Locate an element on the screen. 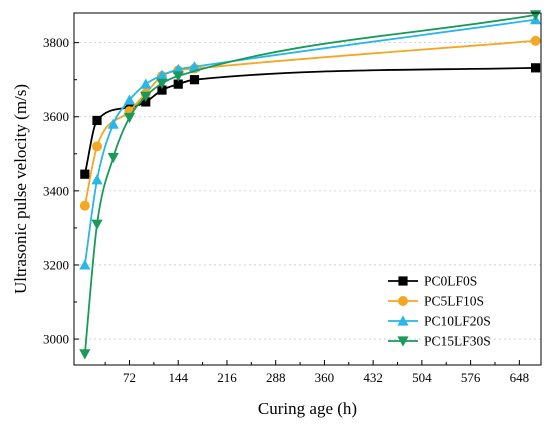 The height and width of the screenshot is (425, 550). legend-item: PC5LF10S is located at coordinates (436, 301).